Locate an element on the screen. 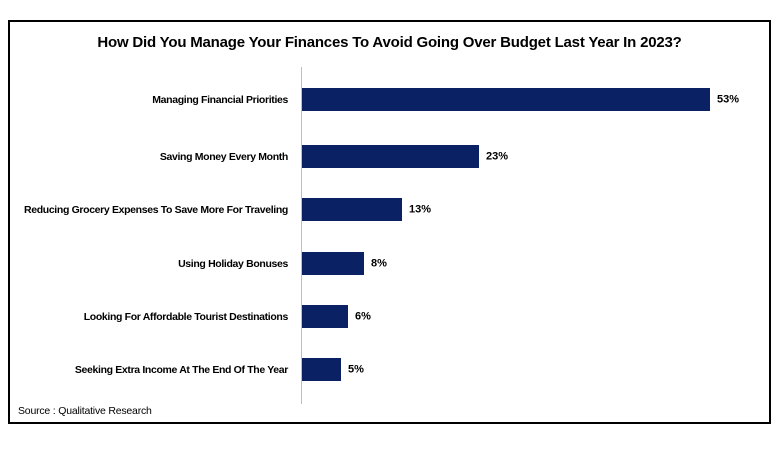  value-label: 6% is located at coordinates (363, 316).